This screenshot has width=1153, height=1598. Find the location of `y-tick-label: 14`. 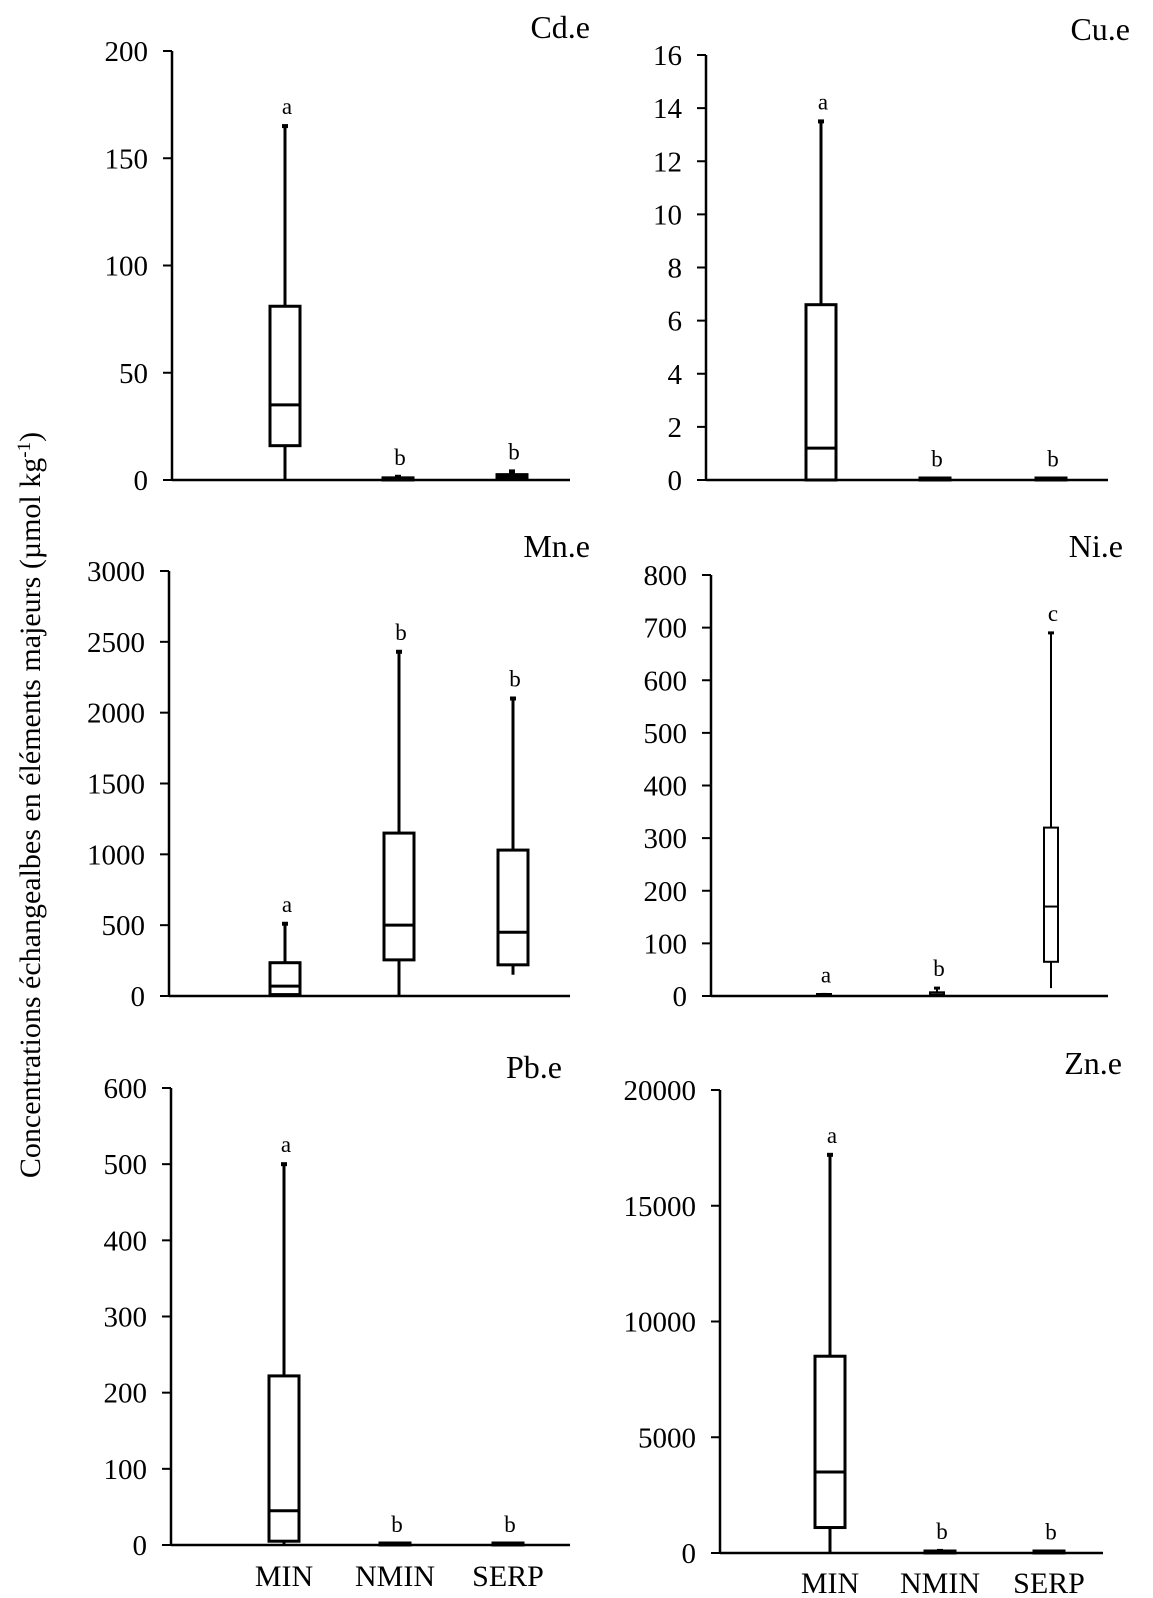

y-tick-label: 14 is located at coordinates (668, 109).